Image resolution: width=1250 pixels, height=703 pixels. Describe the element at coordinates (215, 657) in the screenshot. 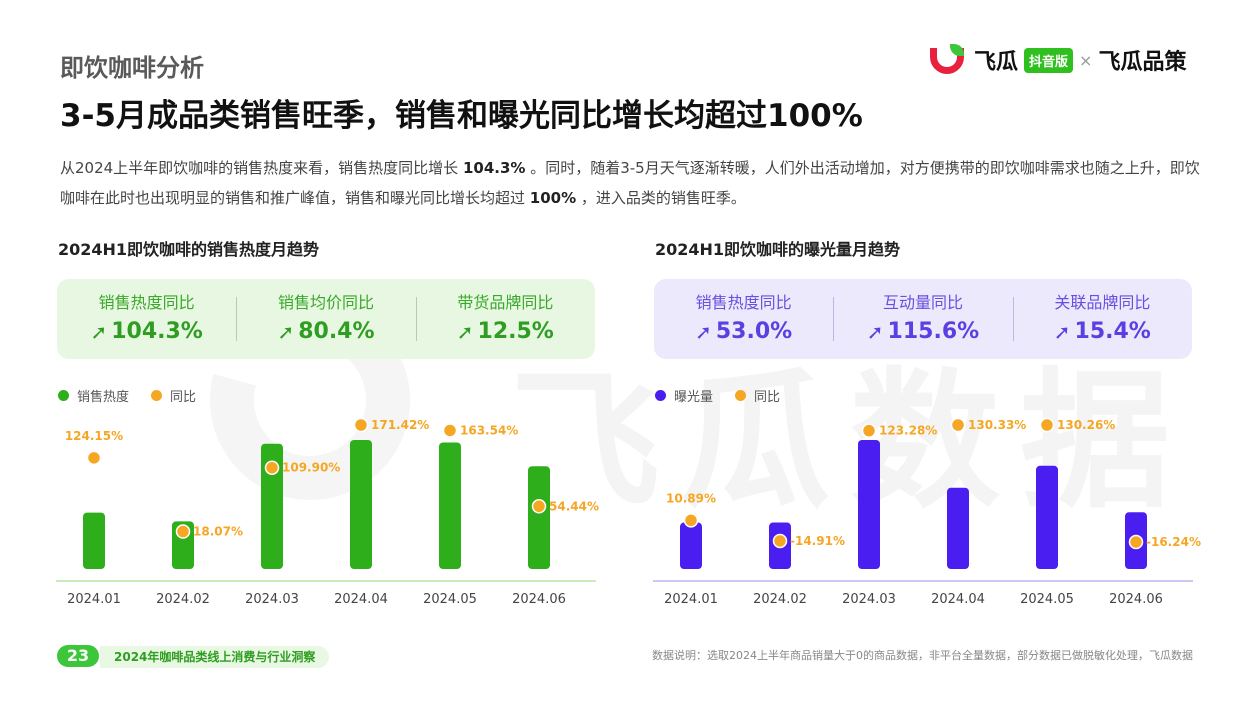

I see `report-title: 2024年咖啡品类线上消费与行业洞察` at that location.